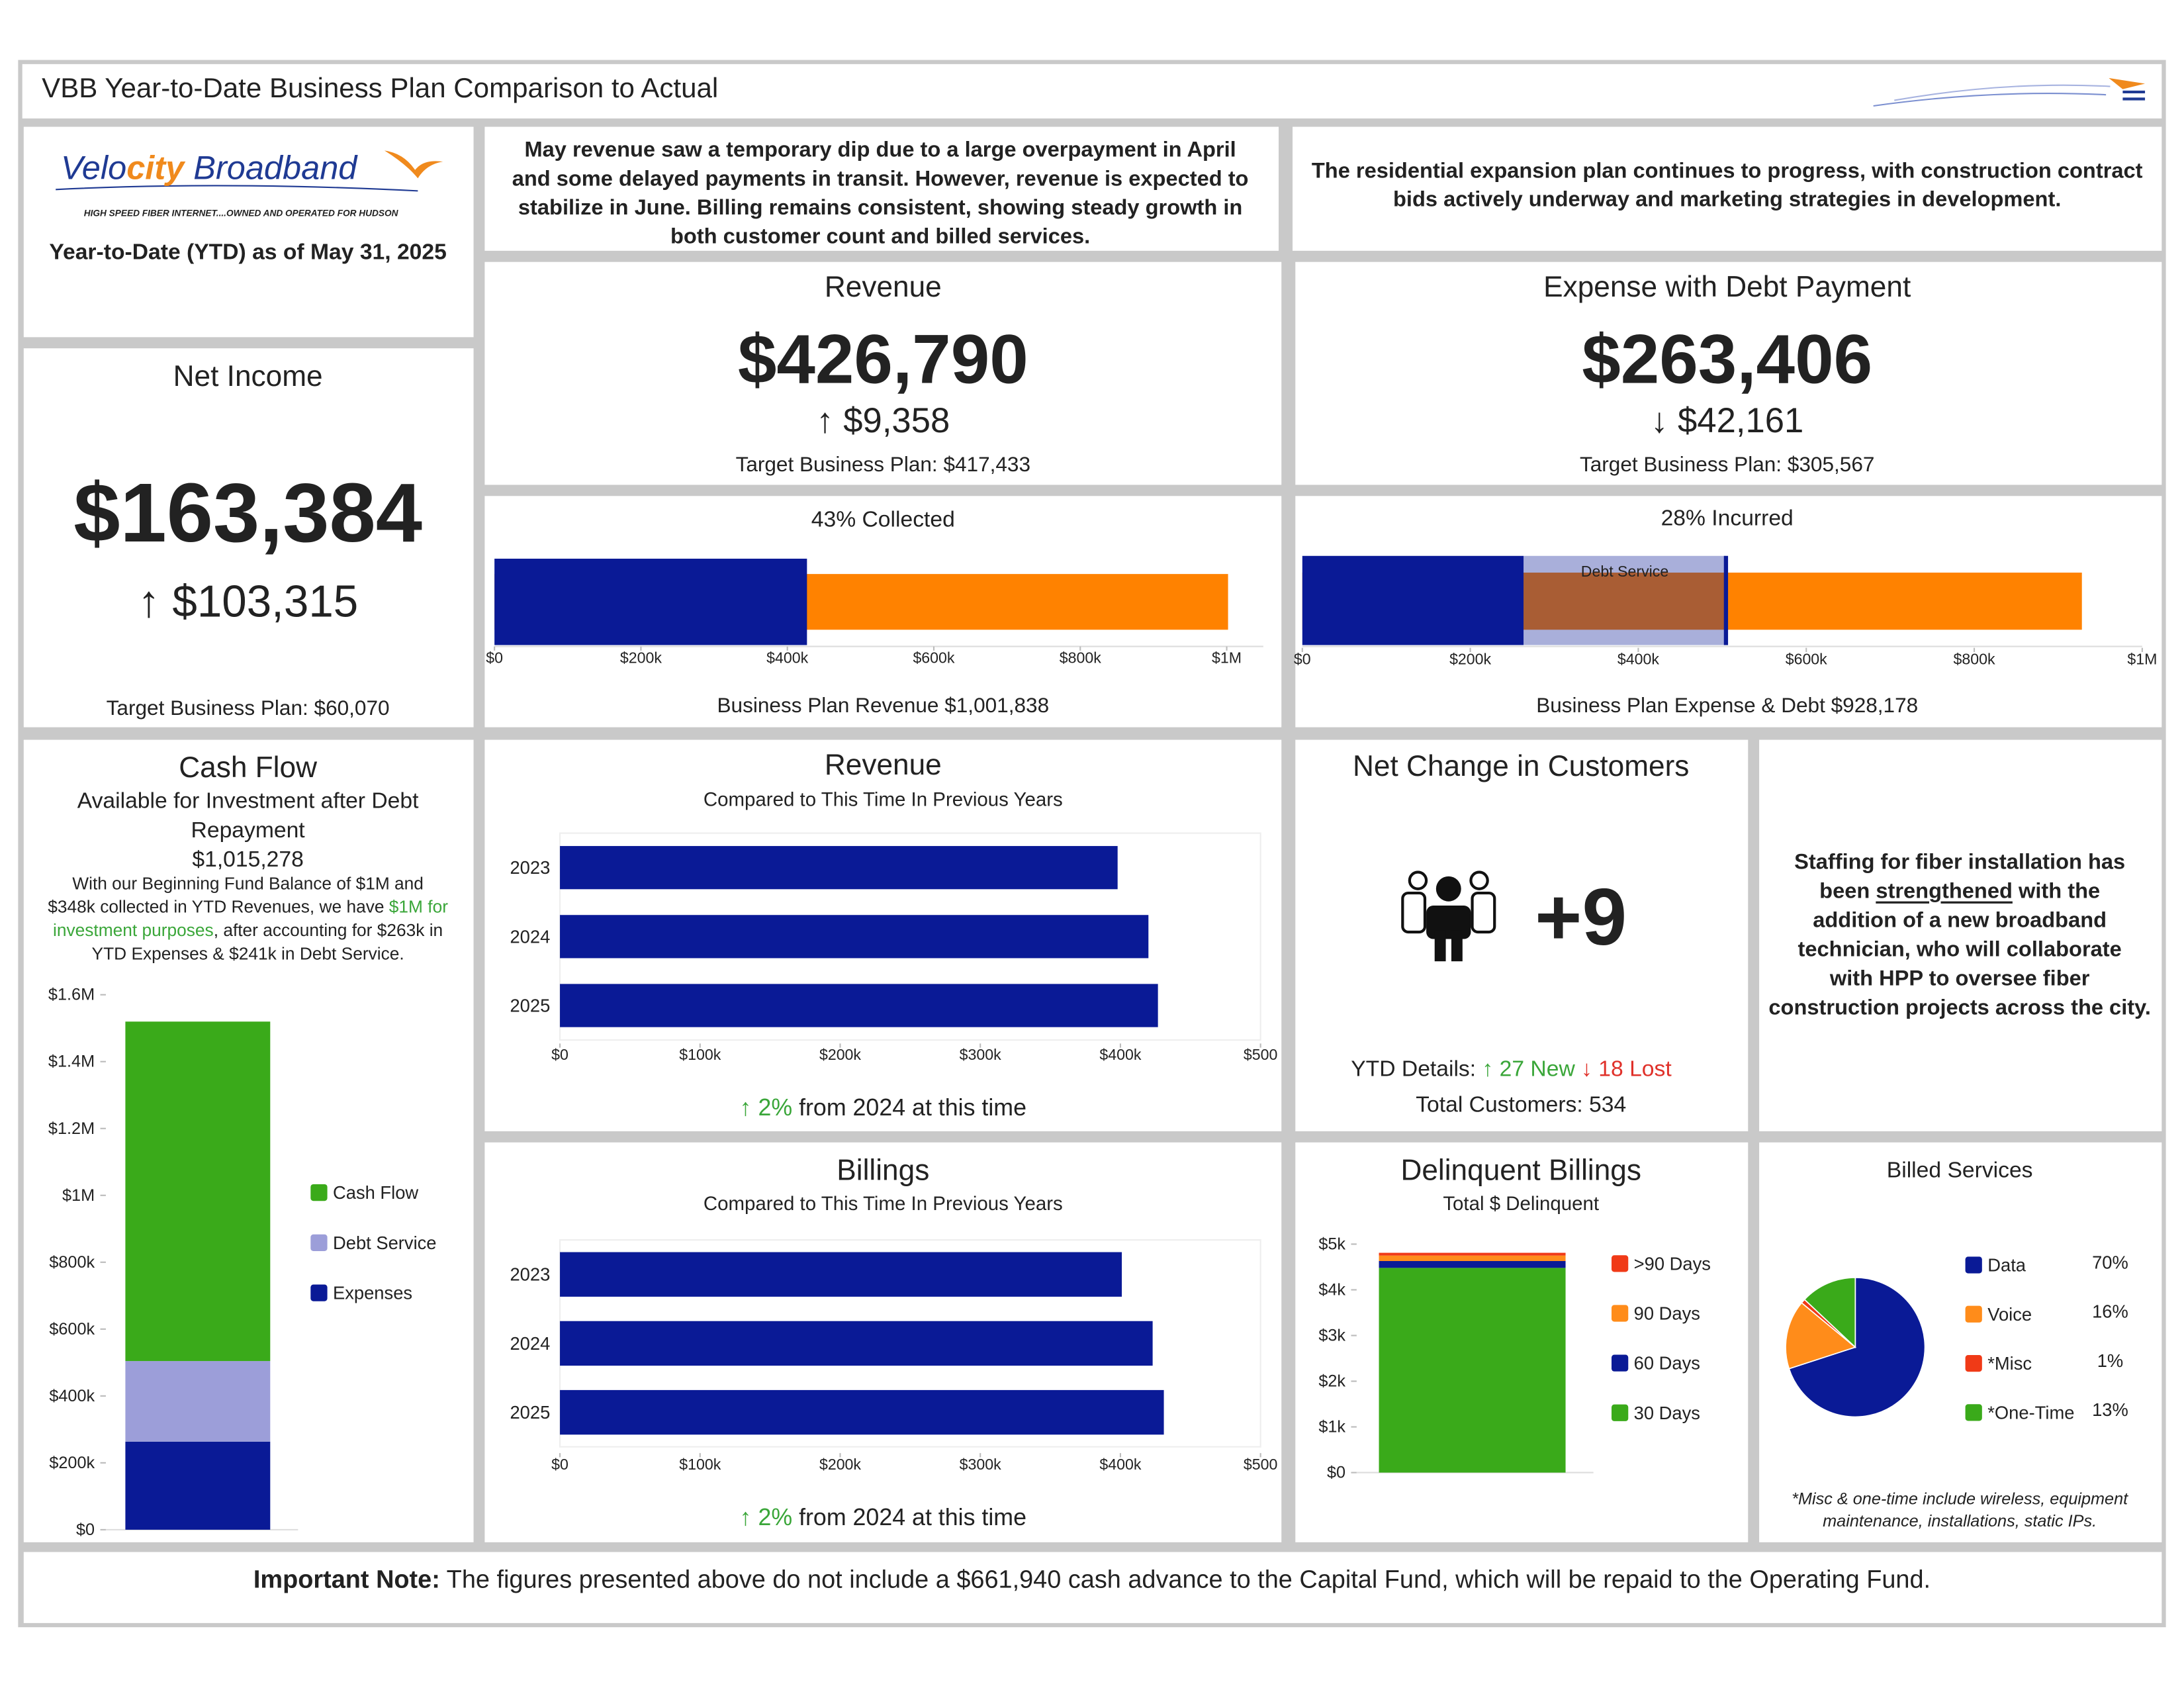 The image size is (2184, 1688). What do you see at coordinates (1331, 1289) in the screenshot?
I see `y-tick-label: $4k` at bounding box center [1331, 1289].